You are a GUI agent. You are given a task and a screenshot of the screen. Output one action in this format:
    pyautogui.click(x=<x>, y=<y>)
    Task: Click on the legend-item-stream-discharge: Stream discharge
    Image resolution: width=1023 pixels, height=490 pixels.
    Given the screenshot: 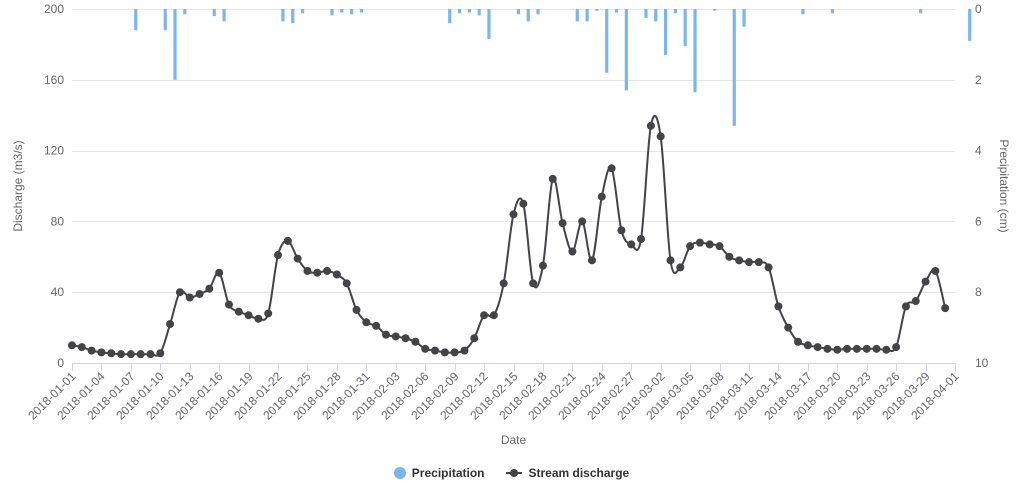 What is the action you would take?
    pyautogui.click(x=567, y=473)
    